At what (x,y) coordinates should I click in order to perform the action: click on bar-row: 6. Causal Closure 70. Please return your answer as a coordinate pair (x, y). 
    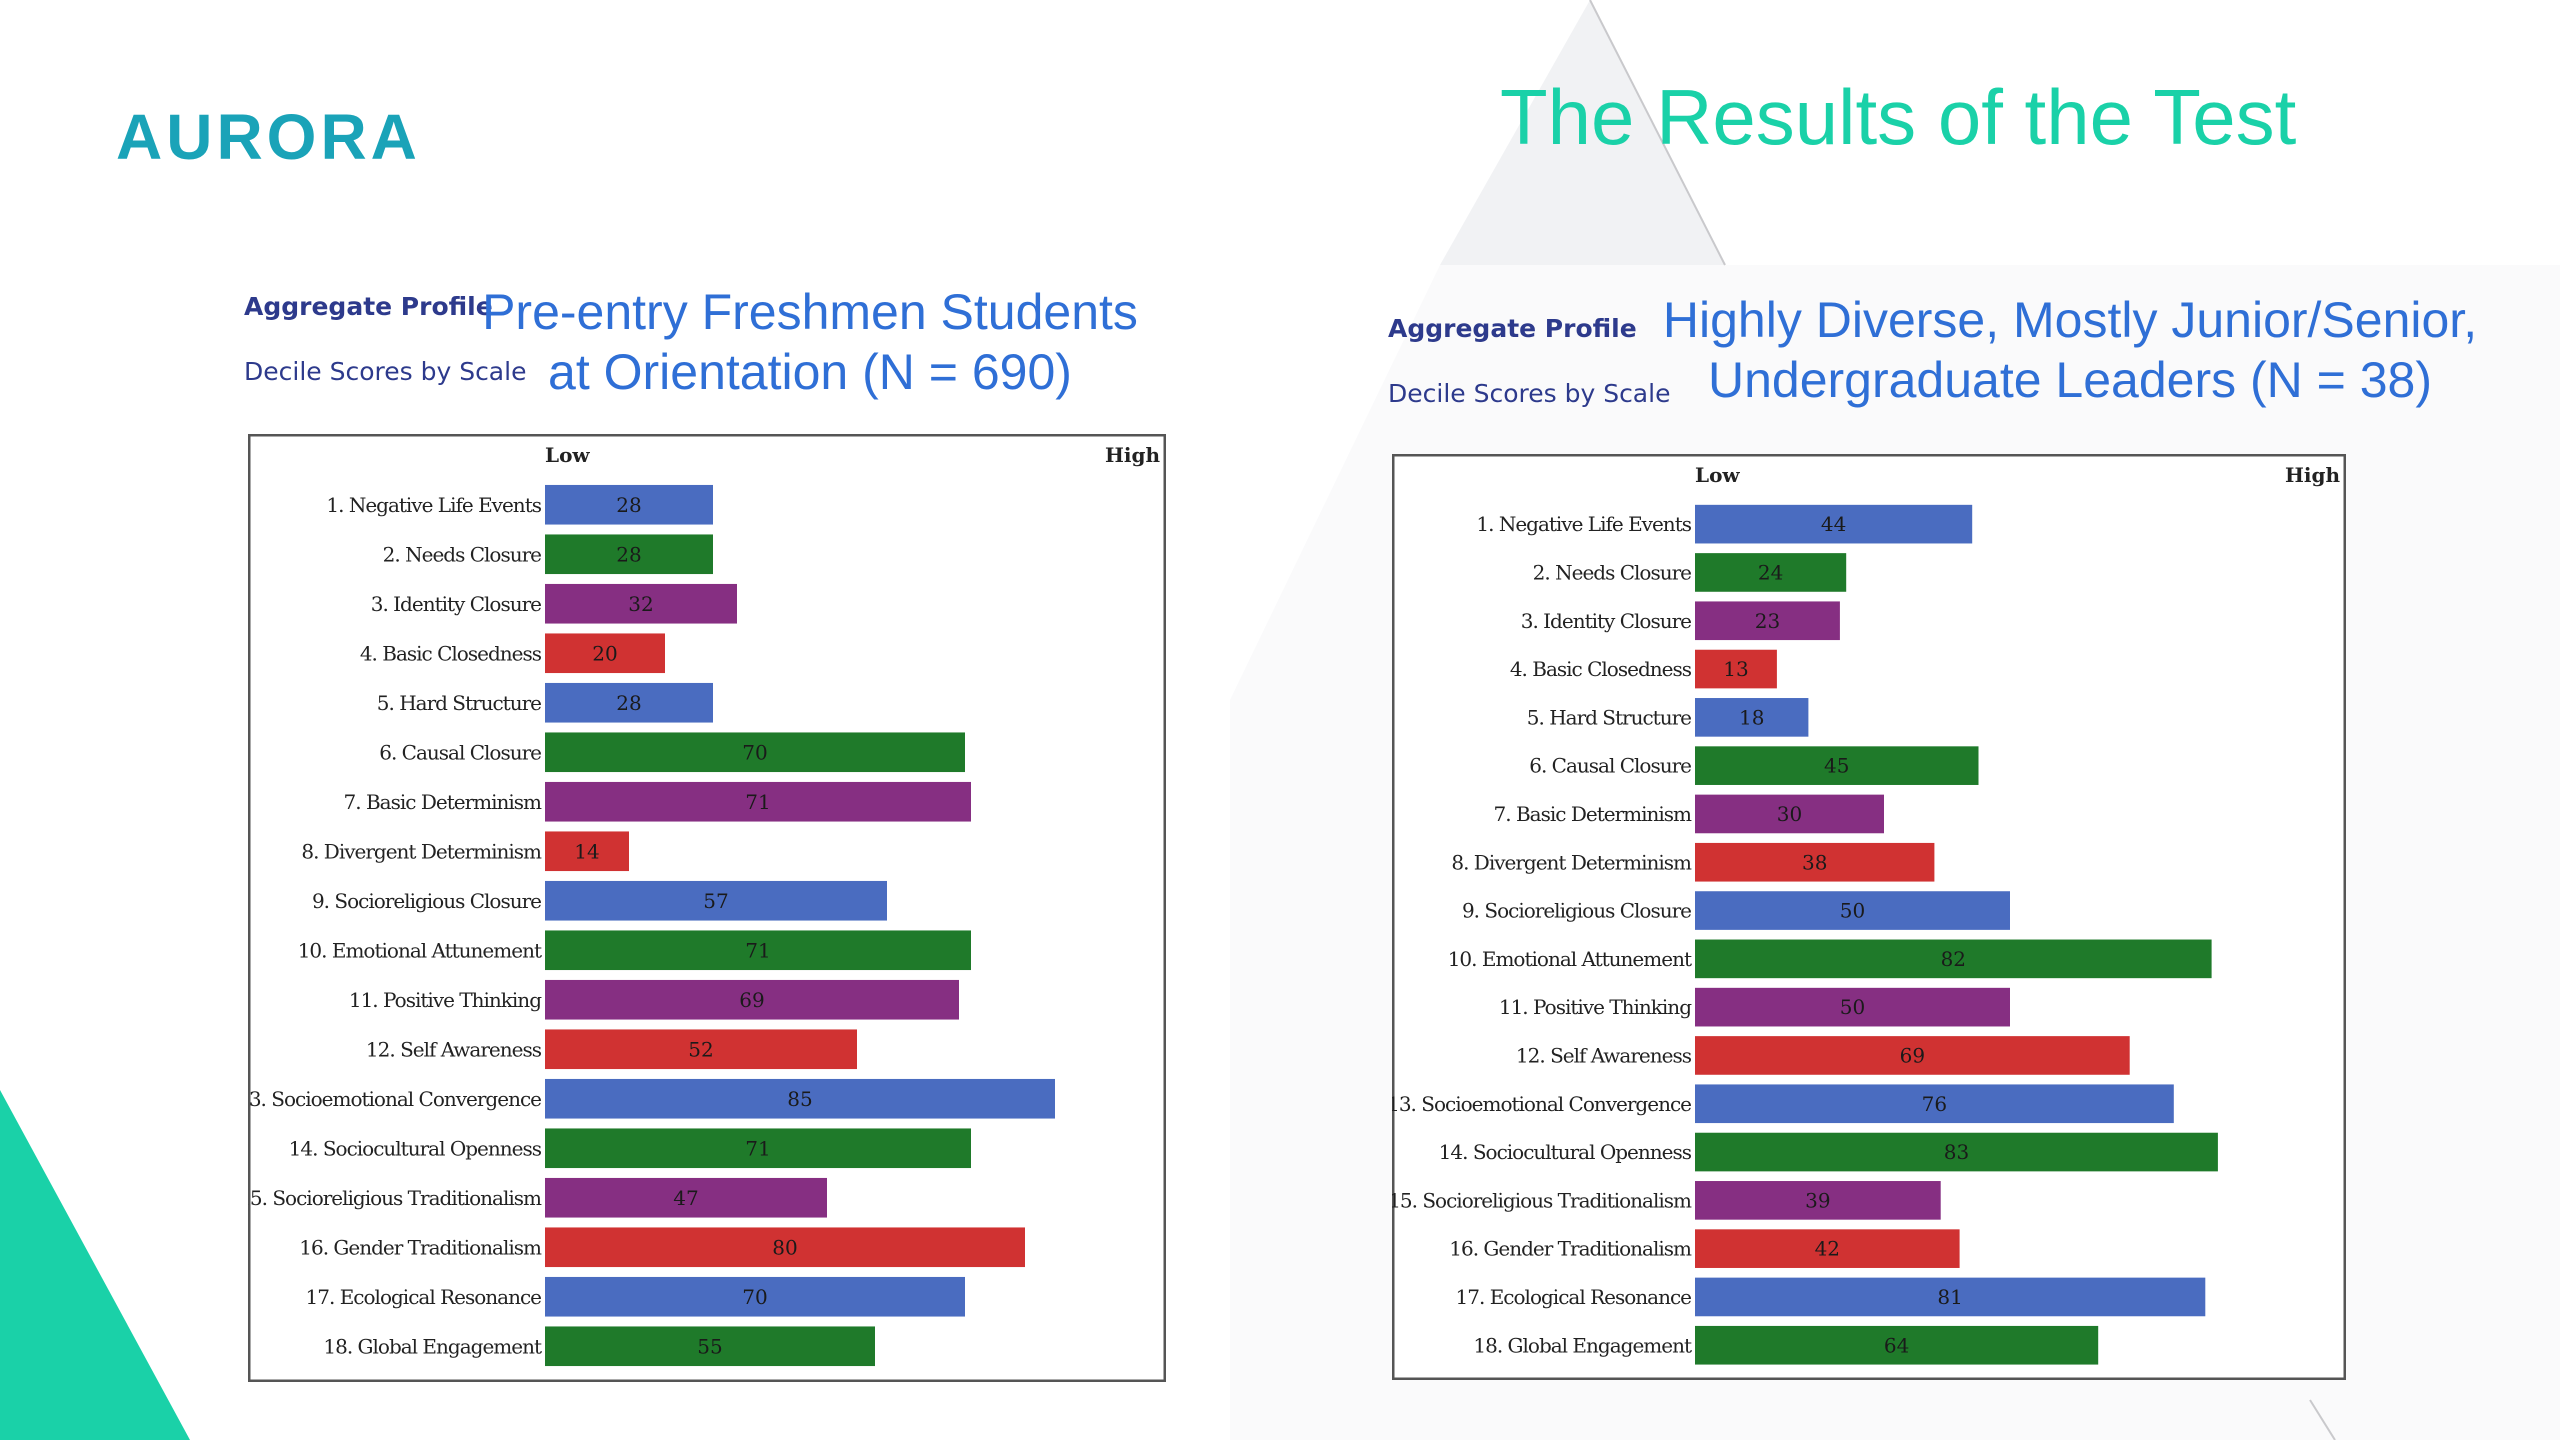
    Looking at the image, I should click on (672, 752).